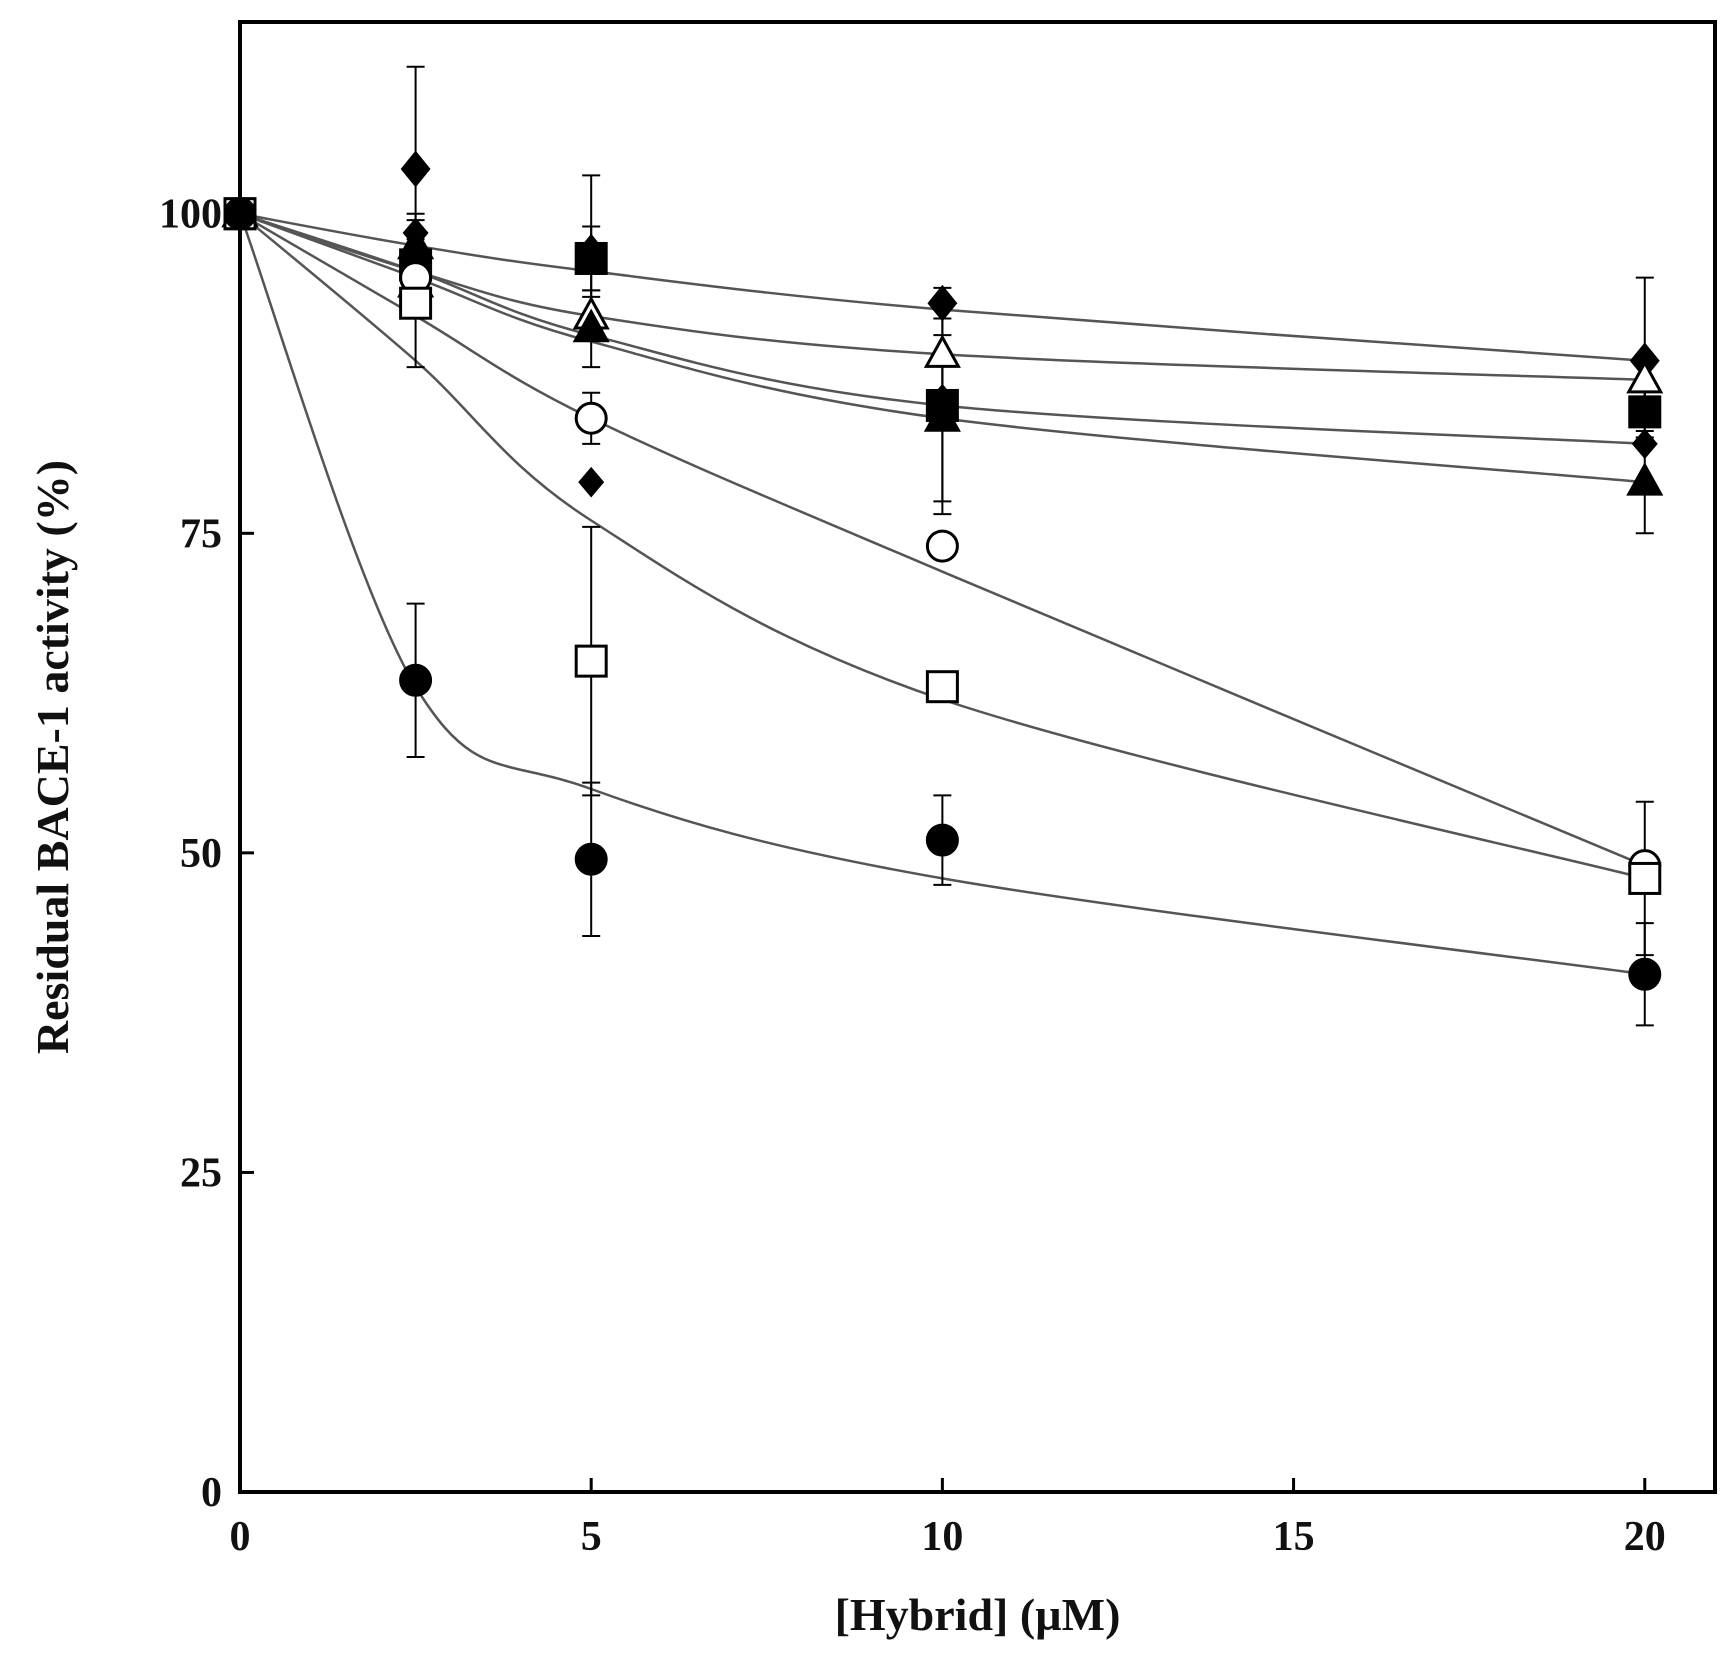 Image resolution: width=1733 pixels, height=1664 pixels. What do you see at coordinates (190, 215) in the screenshot?
I see `y-tick-label: 100` at bounding box center [190, 215].